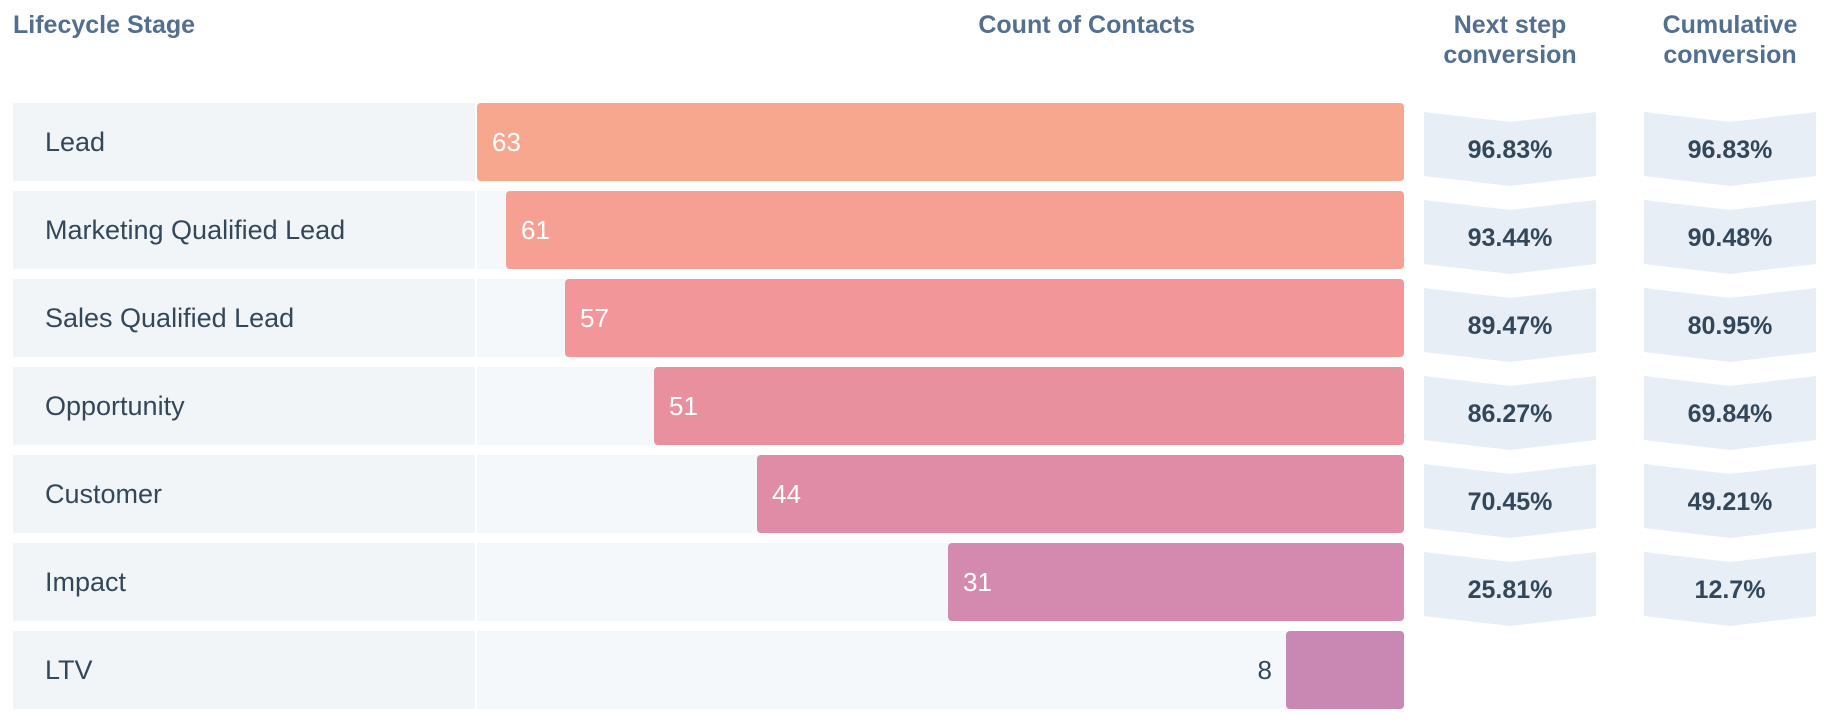 This screenshot has width=1830, height=724. Describe the element at coordinates (1730, 40) in the screenshot. I see `cumulative-conversion-header: Cumulative conversion` at that location.